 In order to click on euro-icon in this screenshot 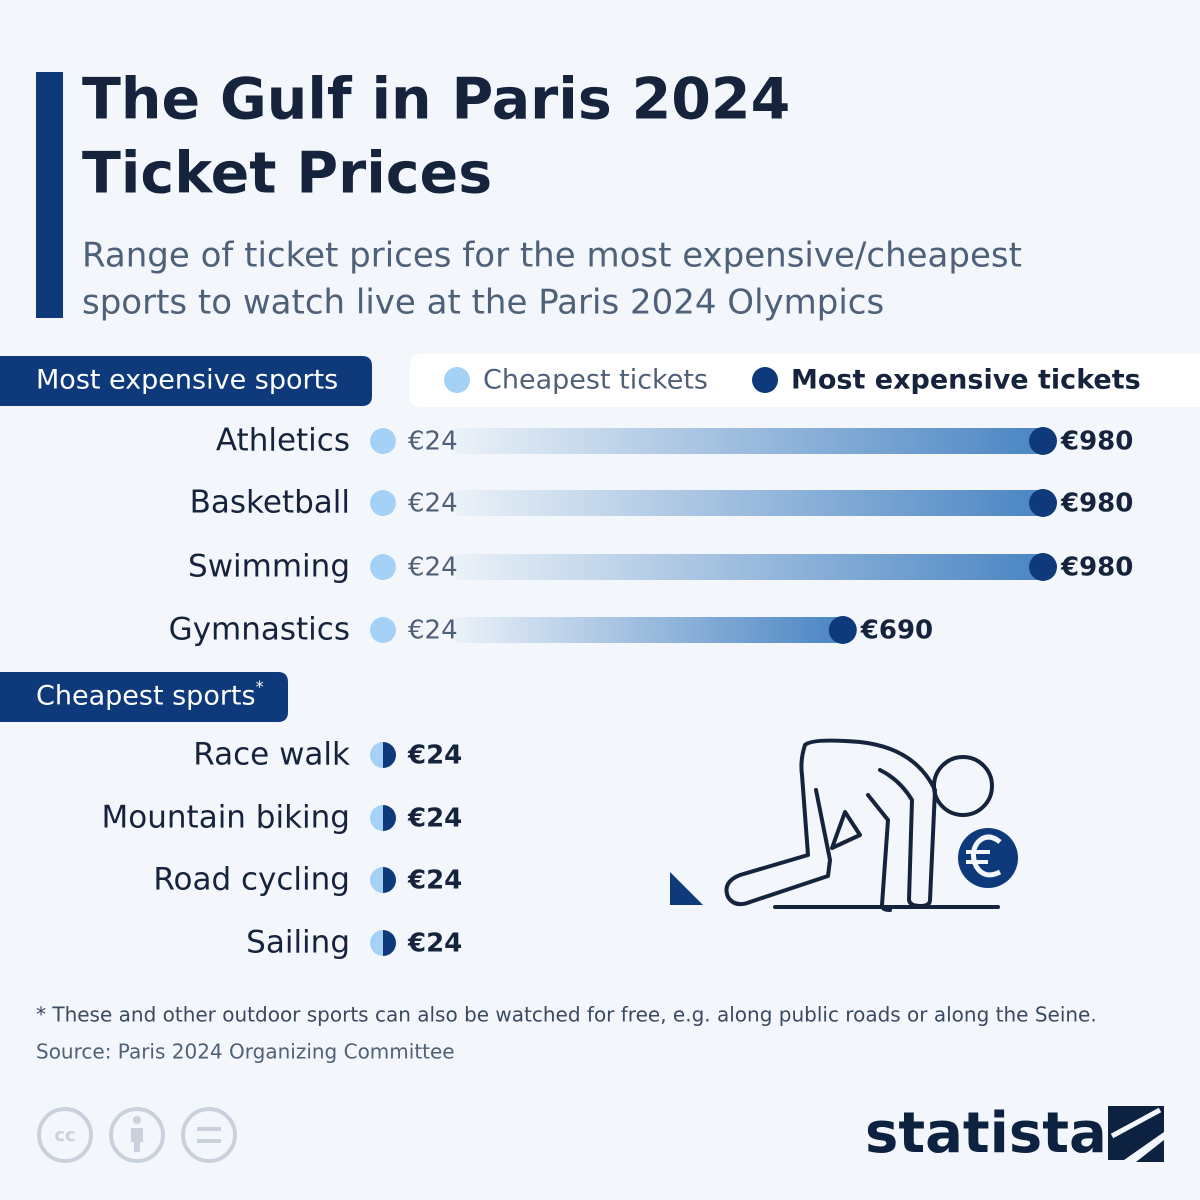, I will do `click(988, 858)`.